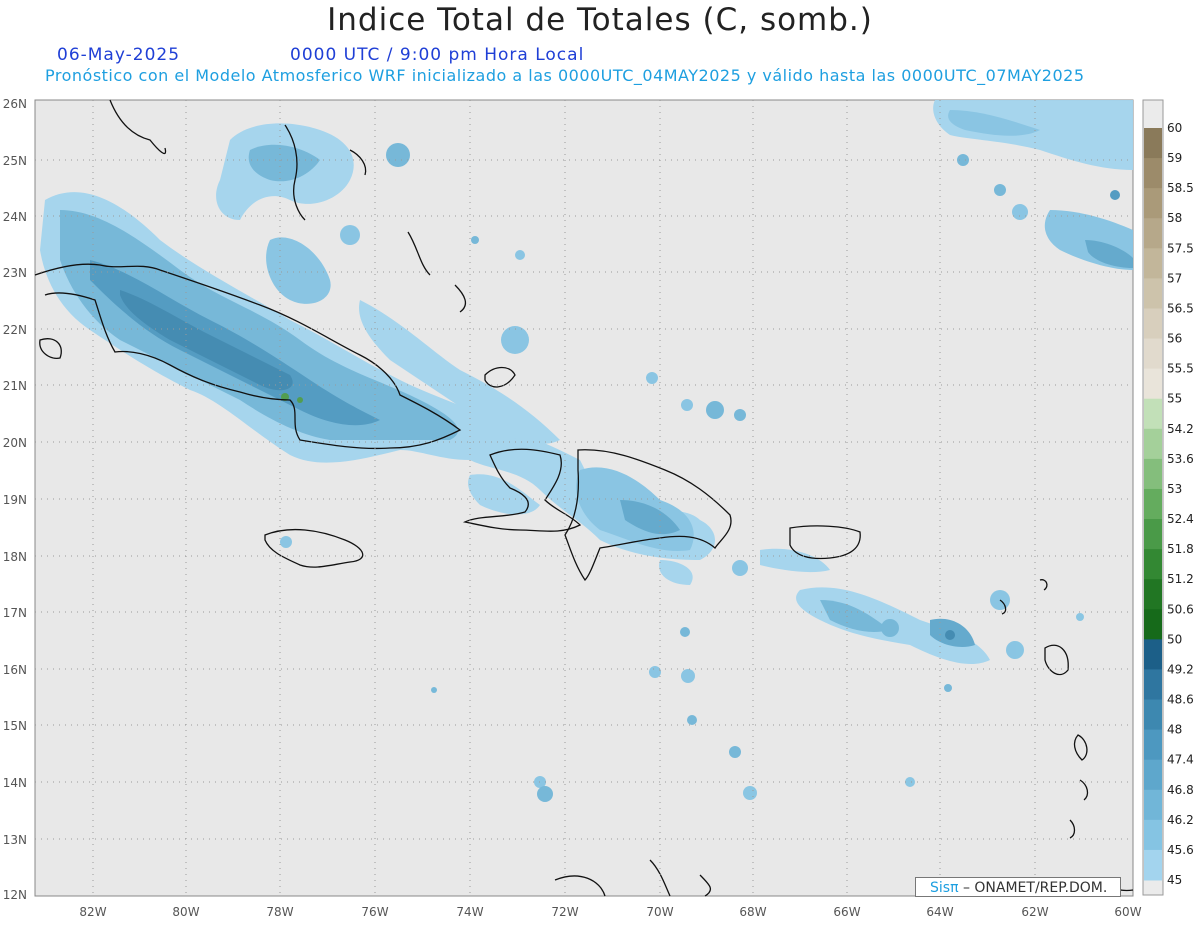  What do you see at coordinates (1127, 912) in the screenshot?
I see `lon-label: 60W` at bounding box center [1127, 912].